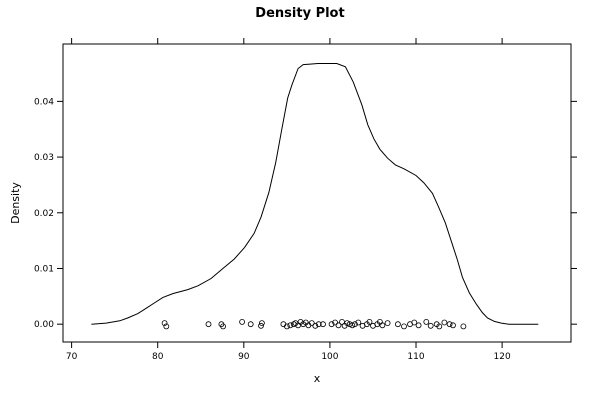  Describe the element at coordinates (502, 357) in the screenshot. I see `x-tick-label: 120` at that location.